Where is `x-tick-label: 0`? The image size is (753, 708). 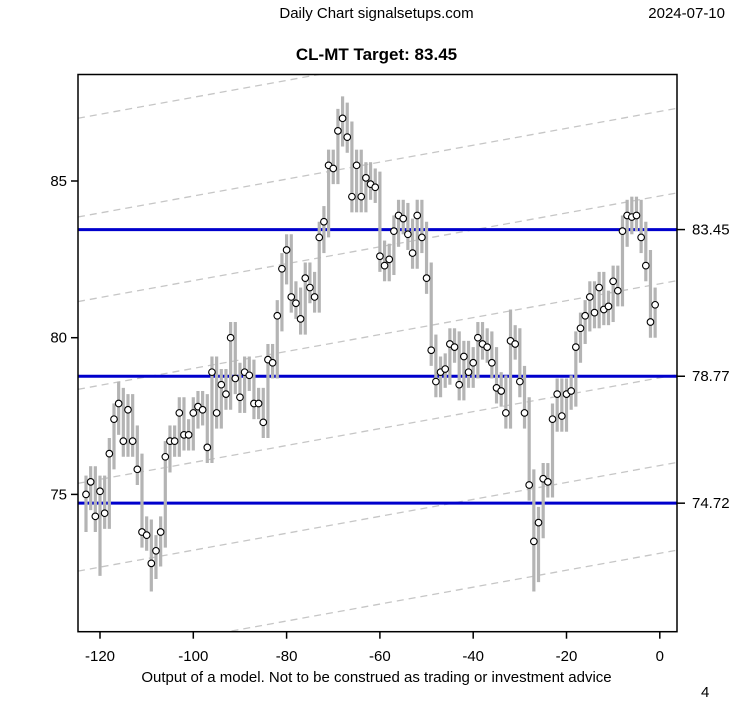 x-tick-label: 0 is located at coordinates (660, 656).